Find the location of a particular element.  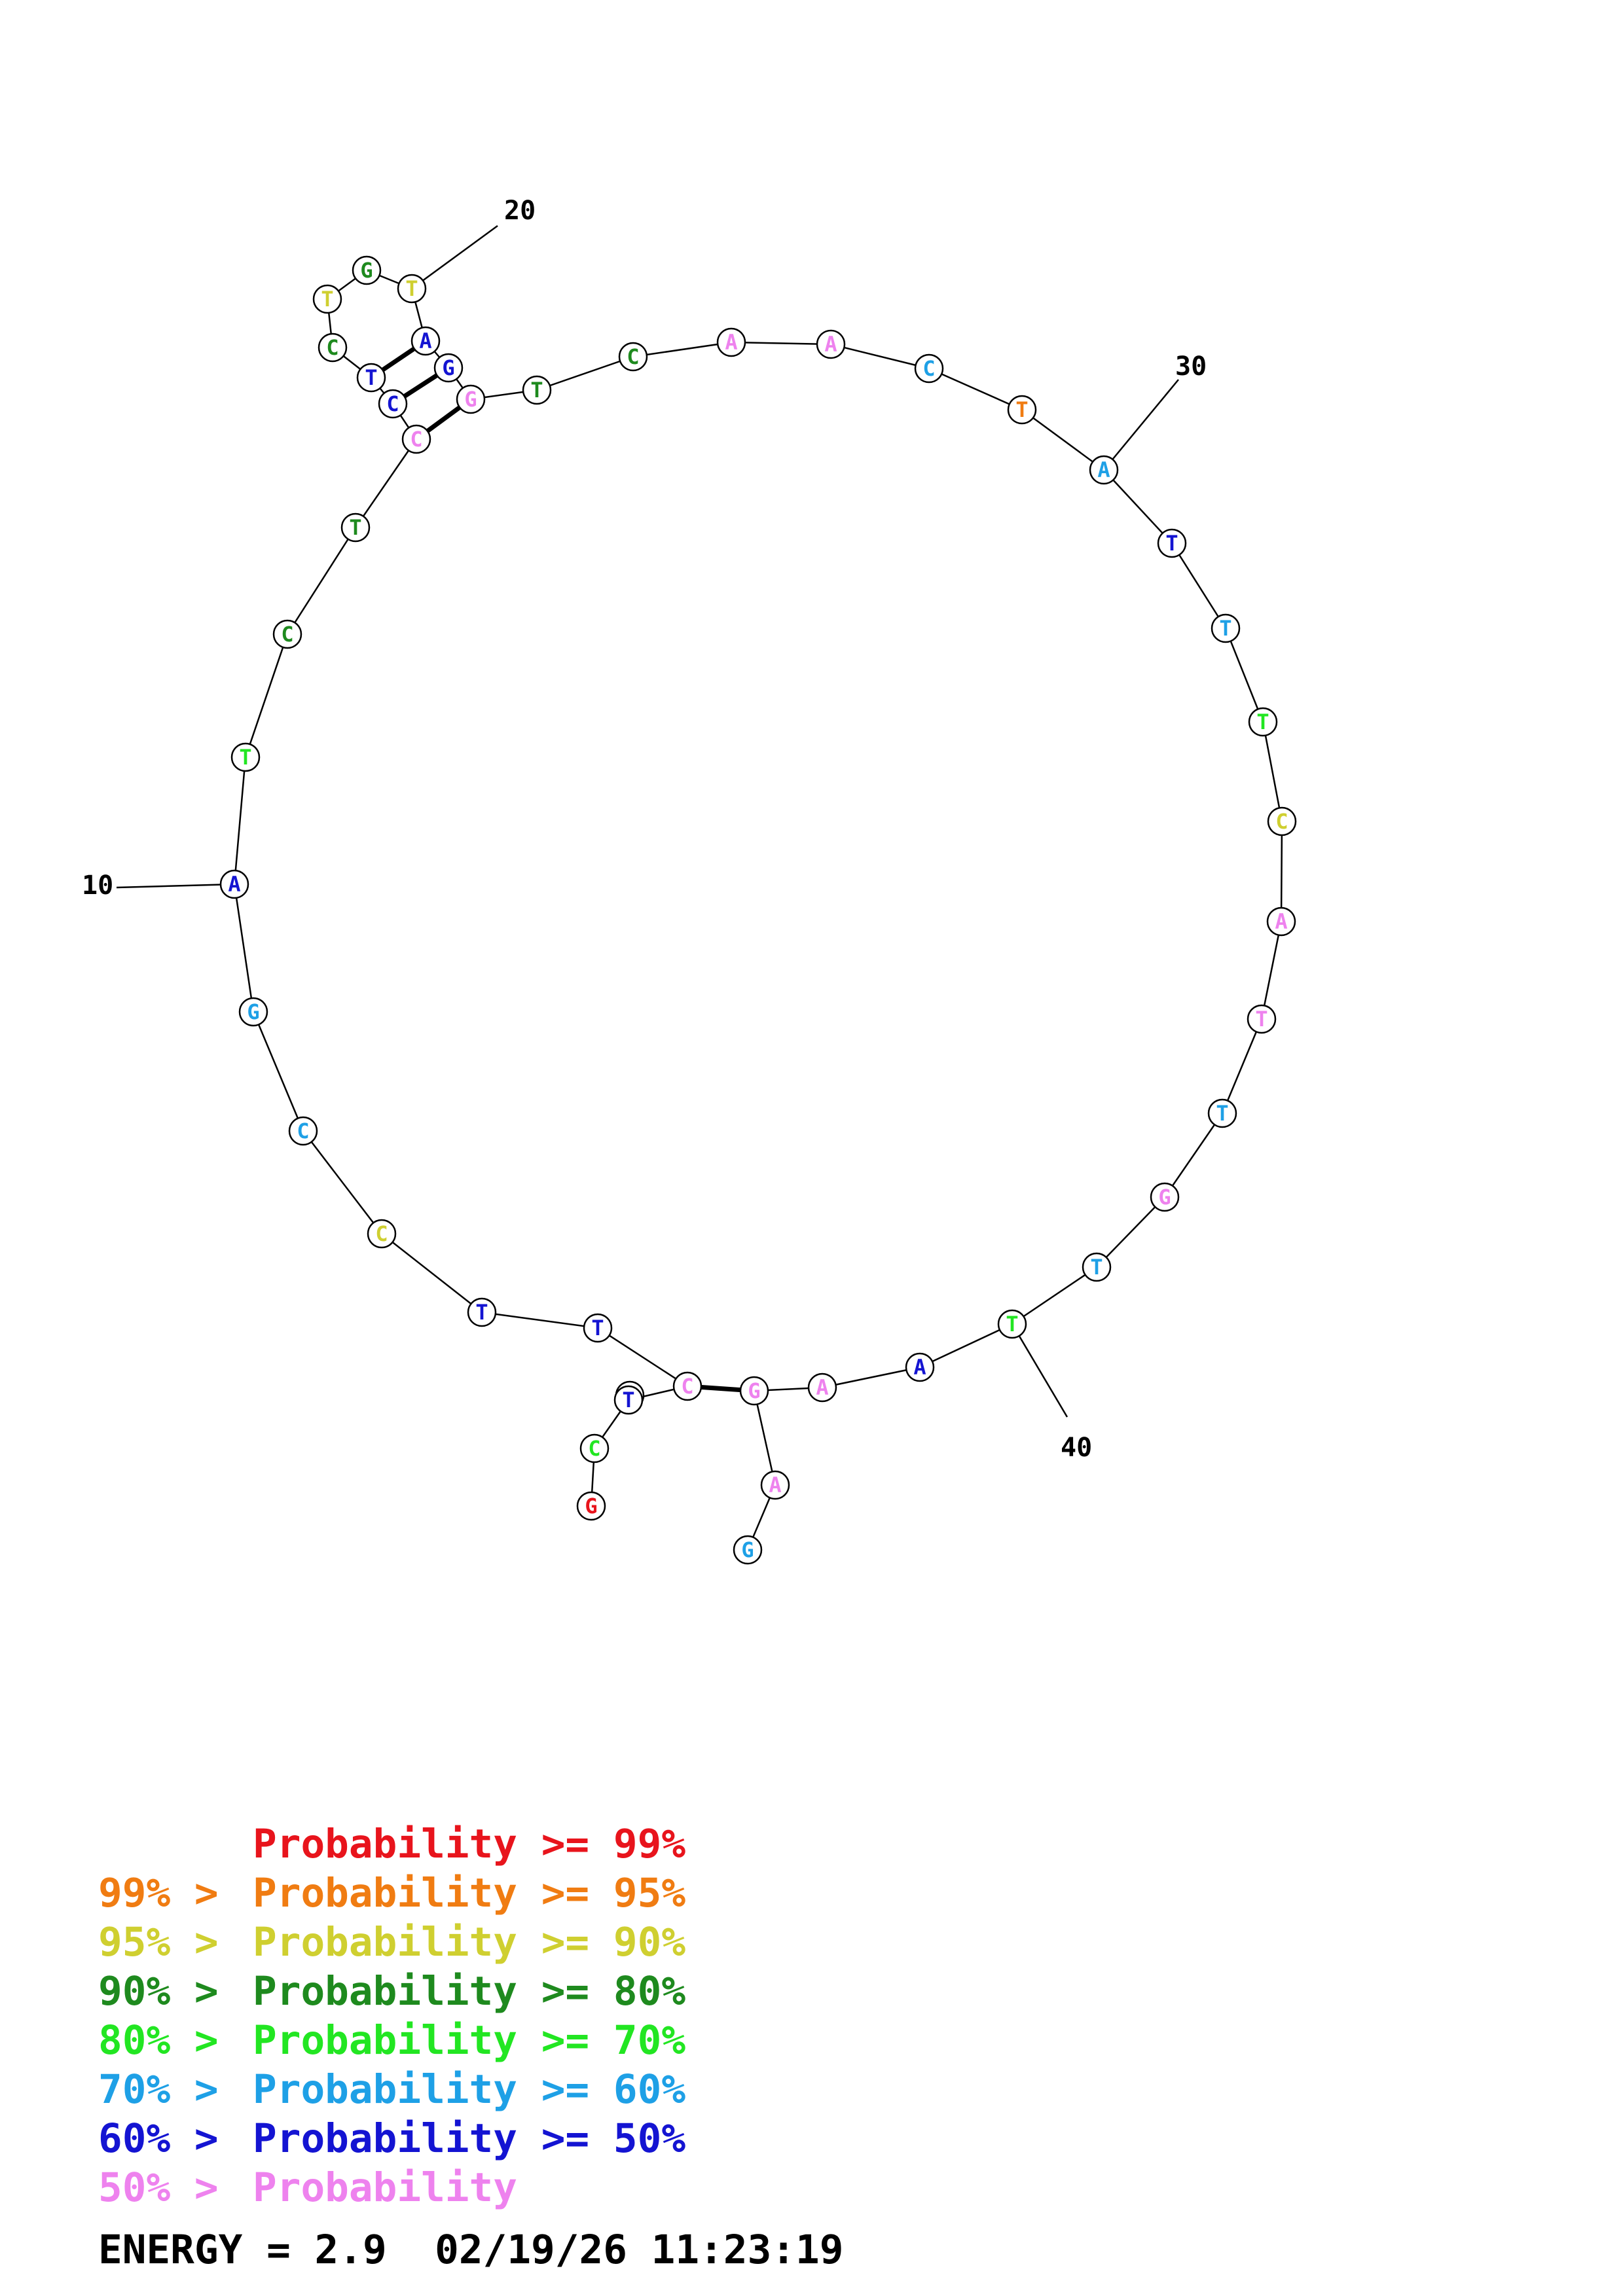

position-label-30: 30 is located at coordinates (1191, 366).